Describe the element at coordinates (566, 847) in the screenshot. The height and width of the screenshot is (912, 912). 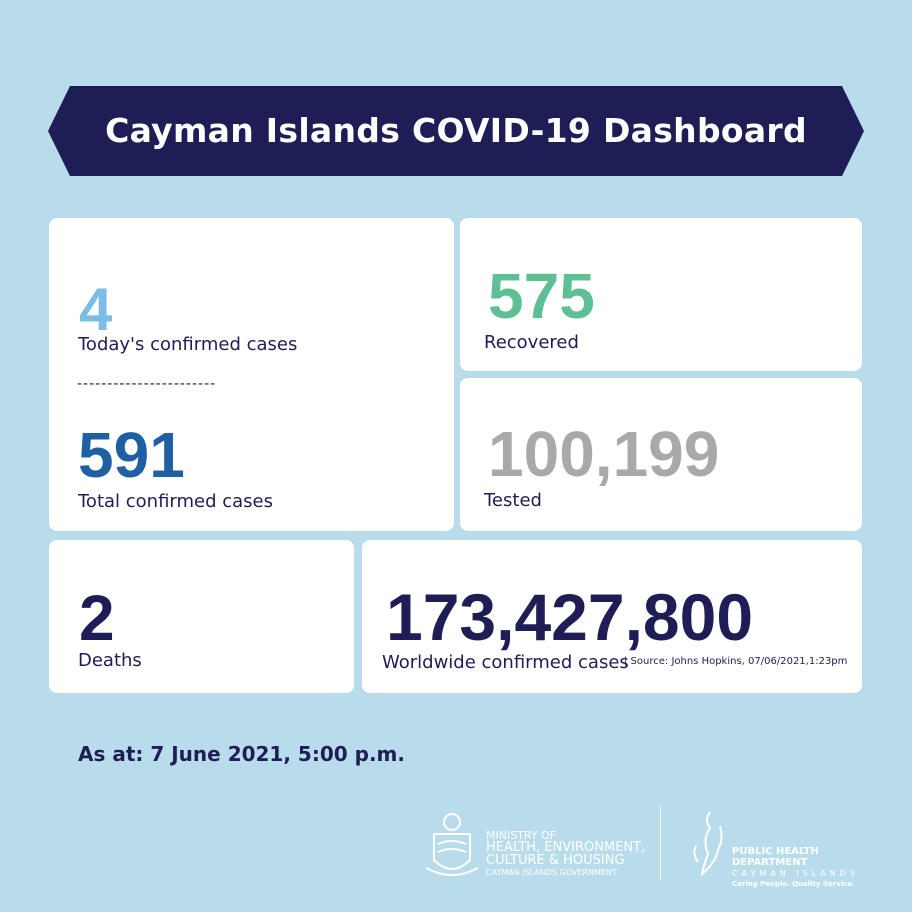
I see `ministry-line: HEALTH, ENVIRONMENT,` at that location.